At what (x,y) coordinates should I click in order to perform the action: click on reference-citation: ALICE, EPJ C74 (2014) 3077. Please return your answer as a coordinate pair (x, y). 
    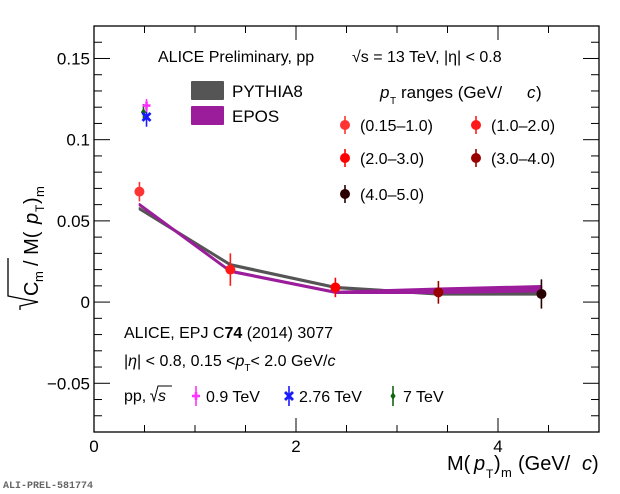
    Looking at the image, I should click on (228, 333).